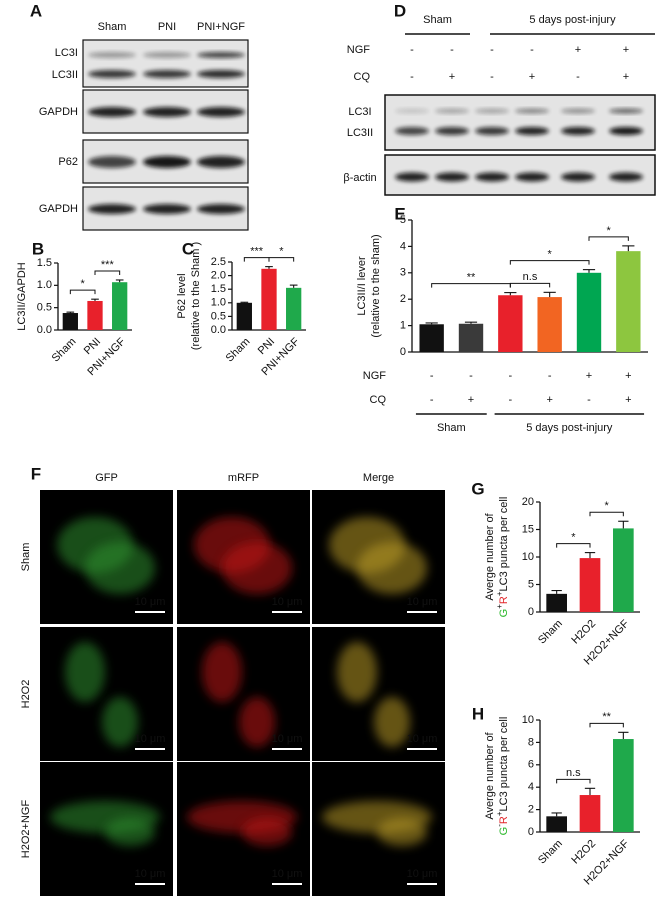 The image size is (660, 907). What do you see at coordinates (68, 162) in the screenshot?
I see `row-label: P62` at bounding box center [68, 162].